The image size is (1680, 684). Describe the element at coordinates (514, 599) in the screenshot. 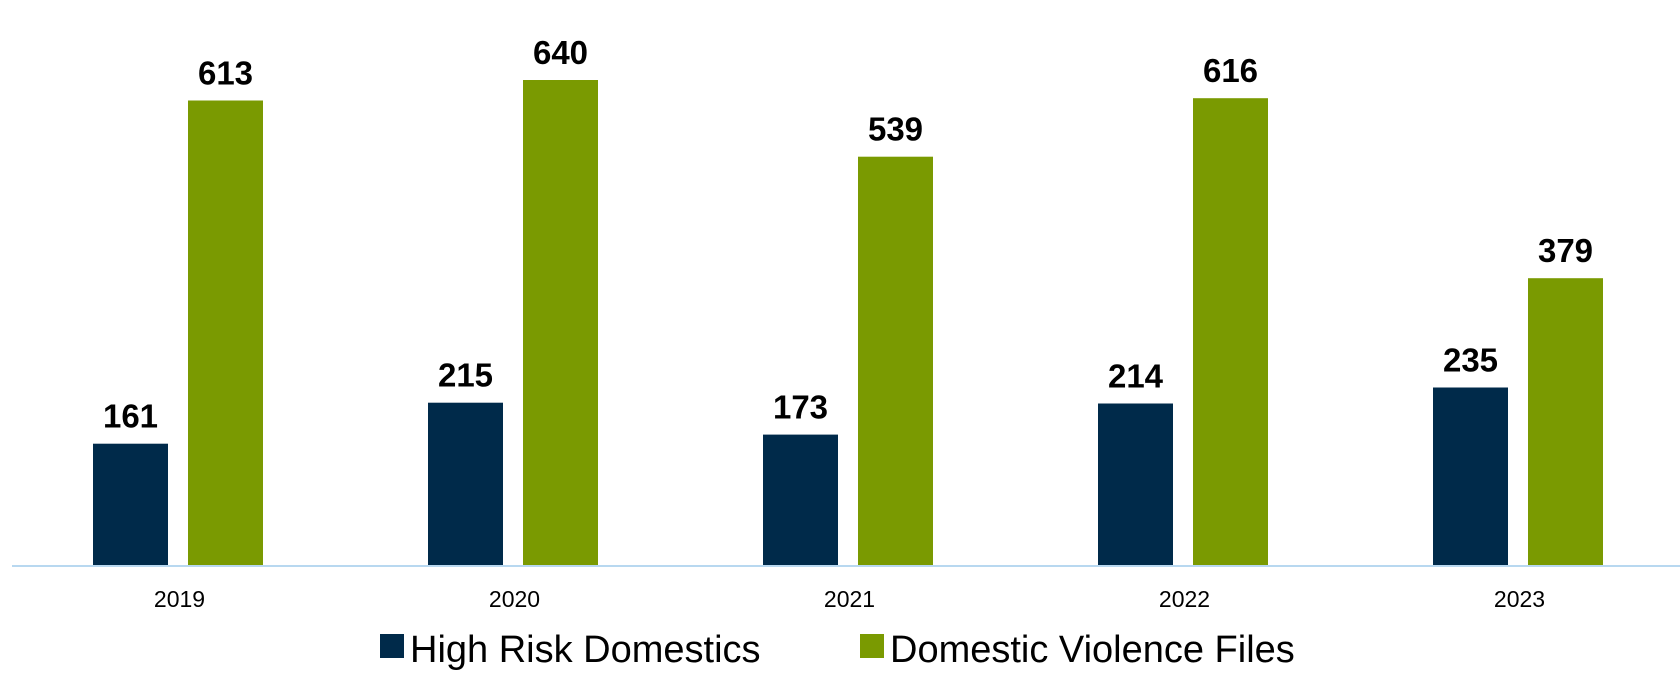

I see `x-tick-label-2020: 2020` at that location.